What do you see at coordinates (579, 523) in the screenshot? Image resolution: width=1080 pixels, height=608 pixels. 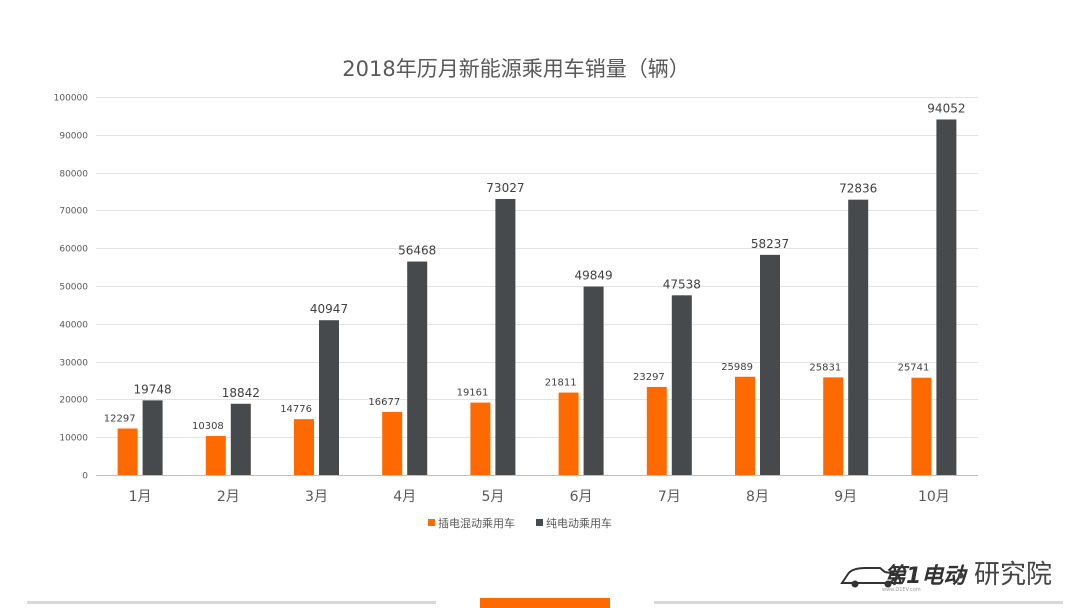 I see `legend-label: 纯电动乘用车` at bounding box center [579, 523].